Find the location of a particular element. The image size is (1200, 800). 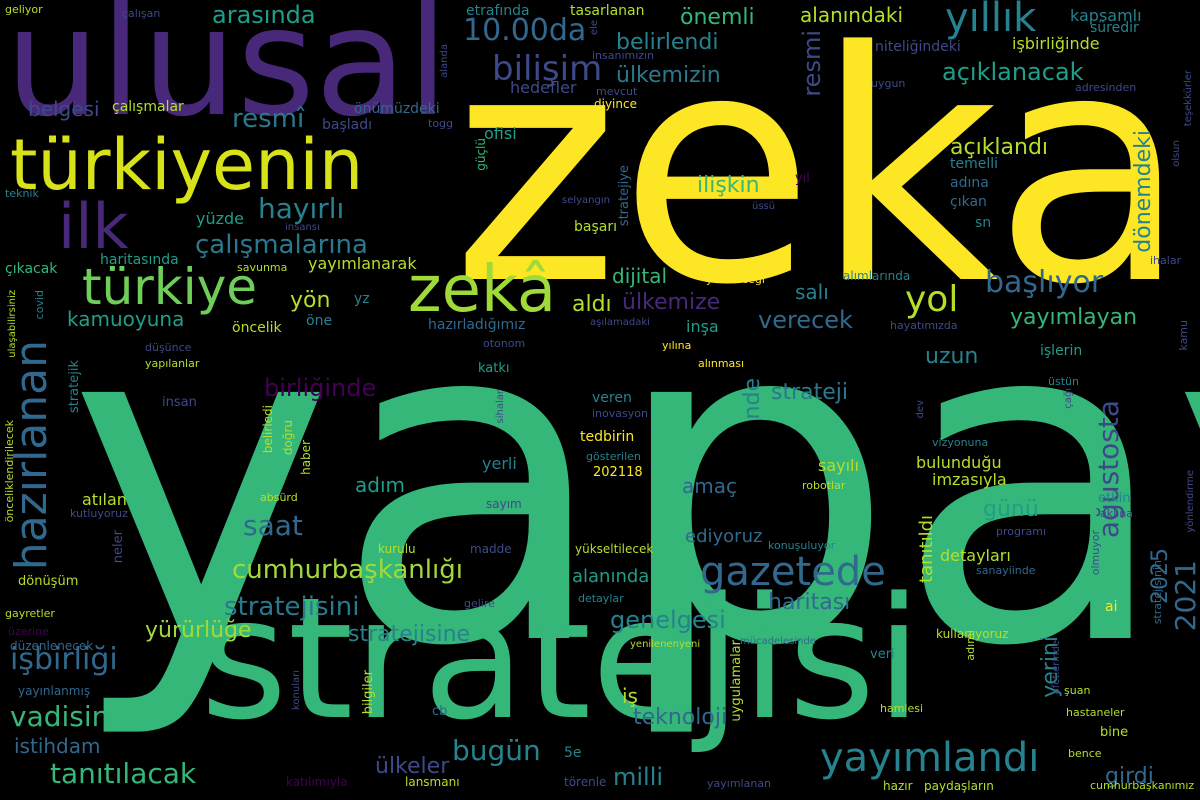

cloud-word: çalışmalar is located at coordinates (148, 107).